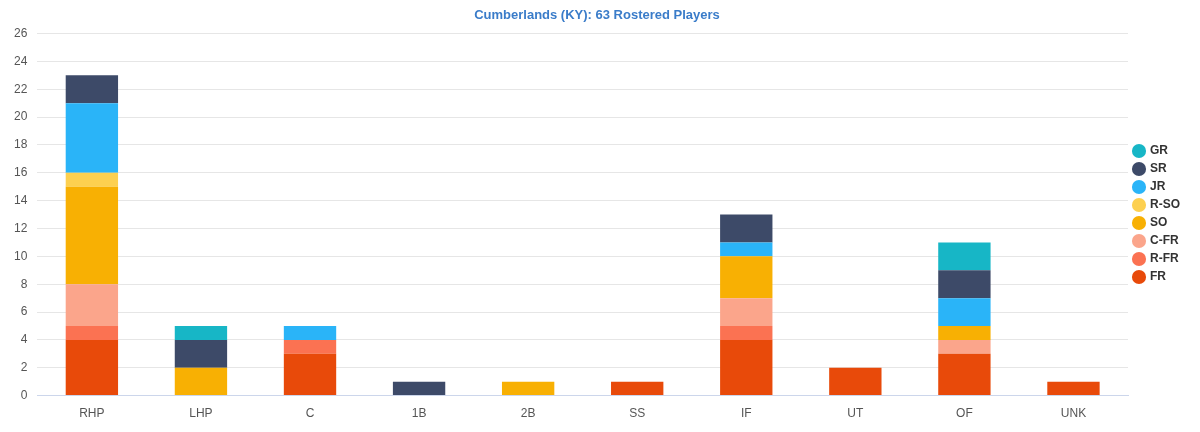  I want to click on legend-label: SO, so click(1159, 222).